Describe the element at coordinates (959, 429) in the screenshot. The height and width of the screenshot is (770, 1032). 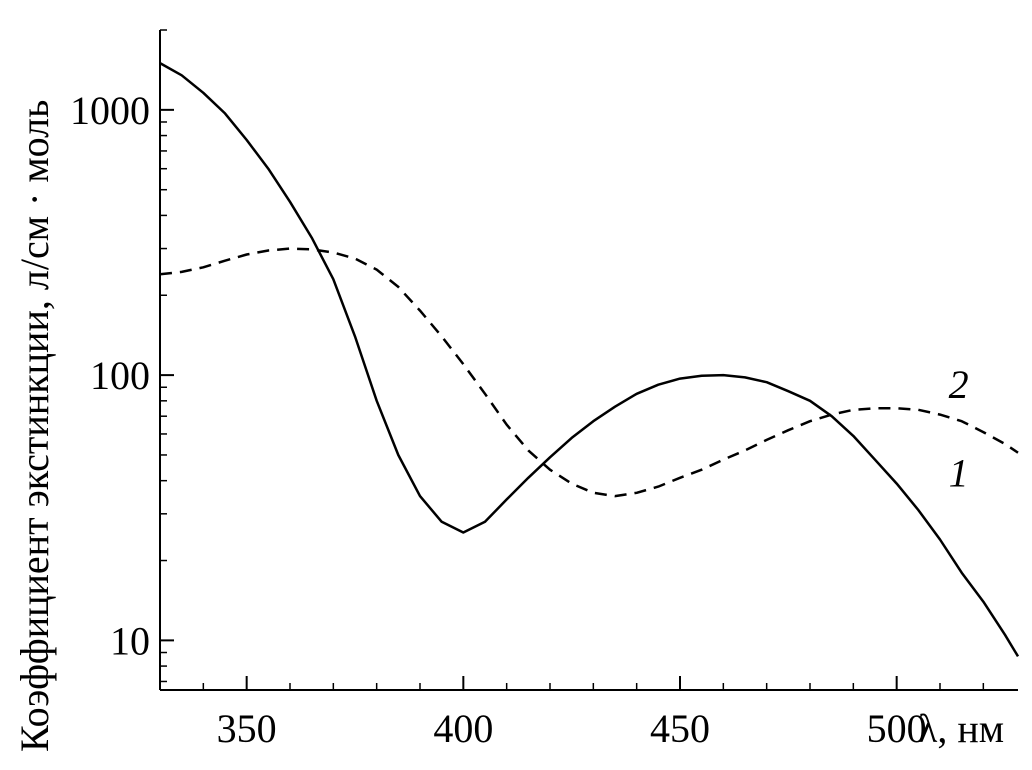
I see `series-labels: 12` at that location.